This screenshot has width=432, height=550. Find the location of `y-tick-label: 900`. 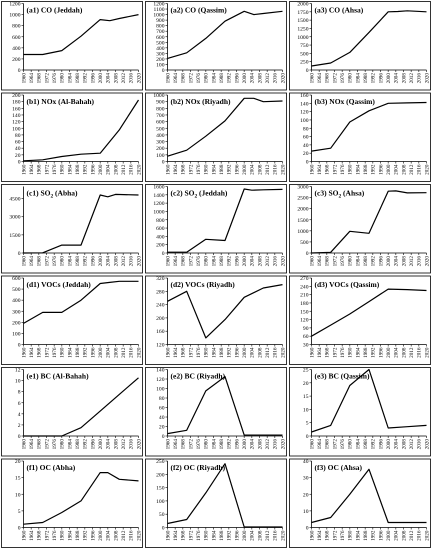

y-tick-label: 900 is located at coordinates (160, 21).